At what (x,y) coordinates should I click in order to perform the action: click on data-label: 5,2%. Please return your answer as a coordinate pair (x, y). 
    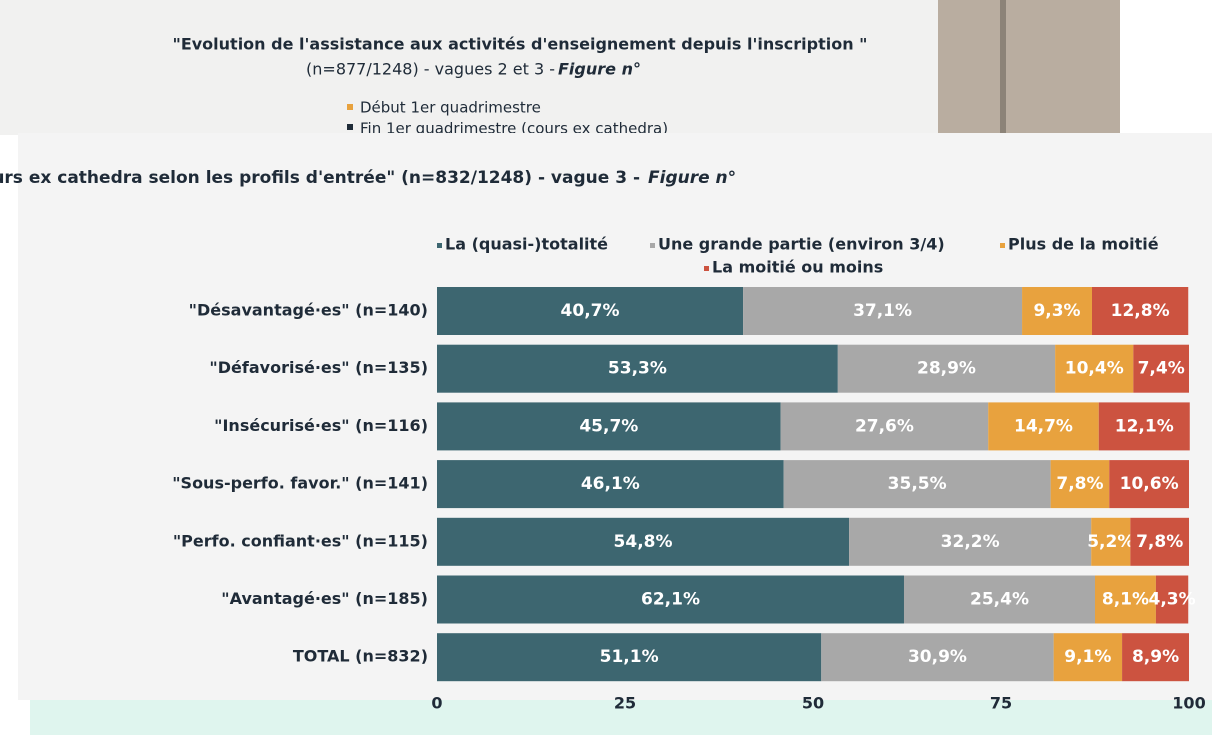
    Looking at the image, I should click on (1110, 542).